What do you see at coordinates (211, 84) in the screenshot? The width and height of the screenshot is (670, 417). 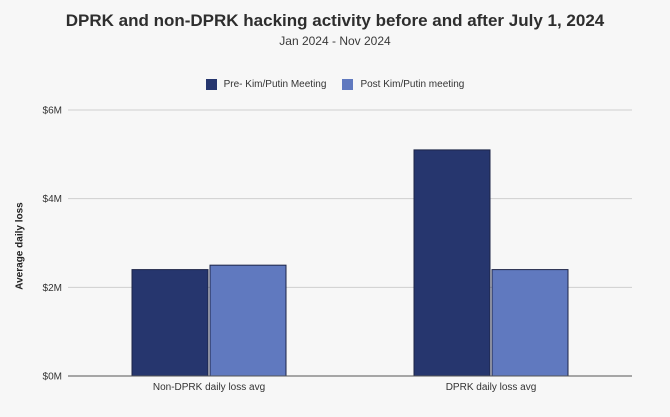 I see `legend-swatch-pre` at bounding box center [211, 84].